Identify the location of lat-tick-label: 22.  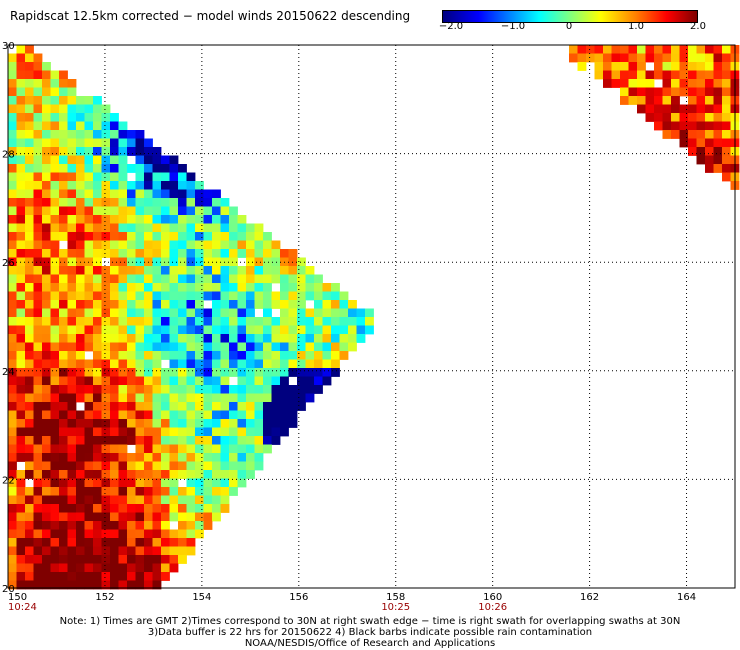
(8, 480).